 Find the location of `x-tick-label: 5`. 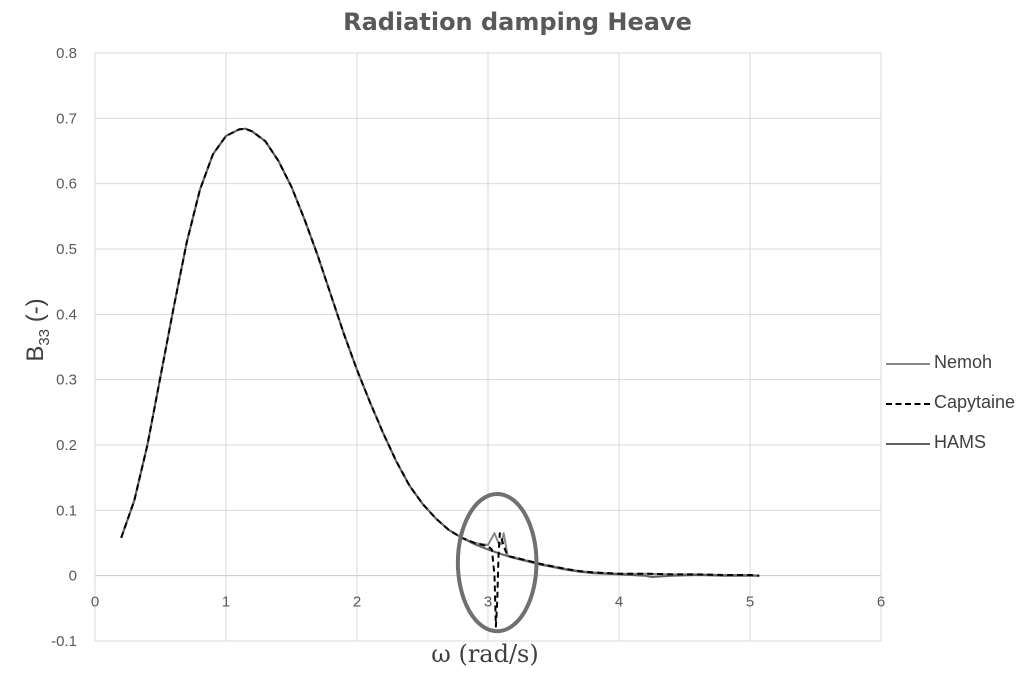

x-tick-label: 5 is located at coordinates (750, 602).